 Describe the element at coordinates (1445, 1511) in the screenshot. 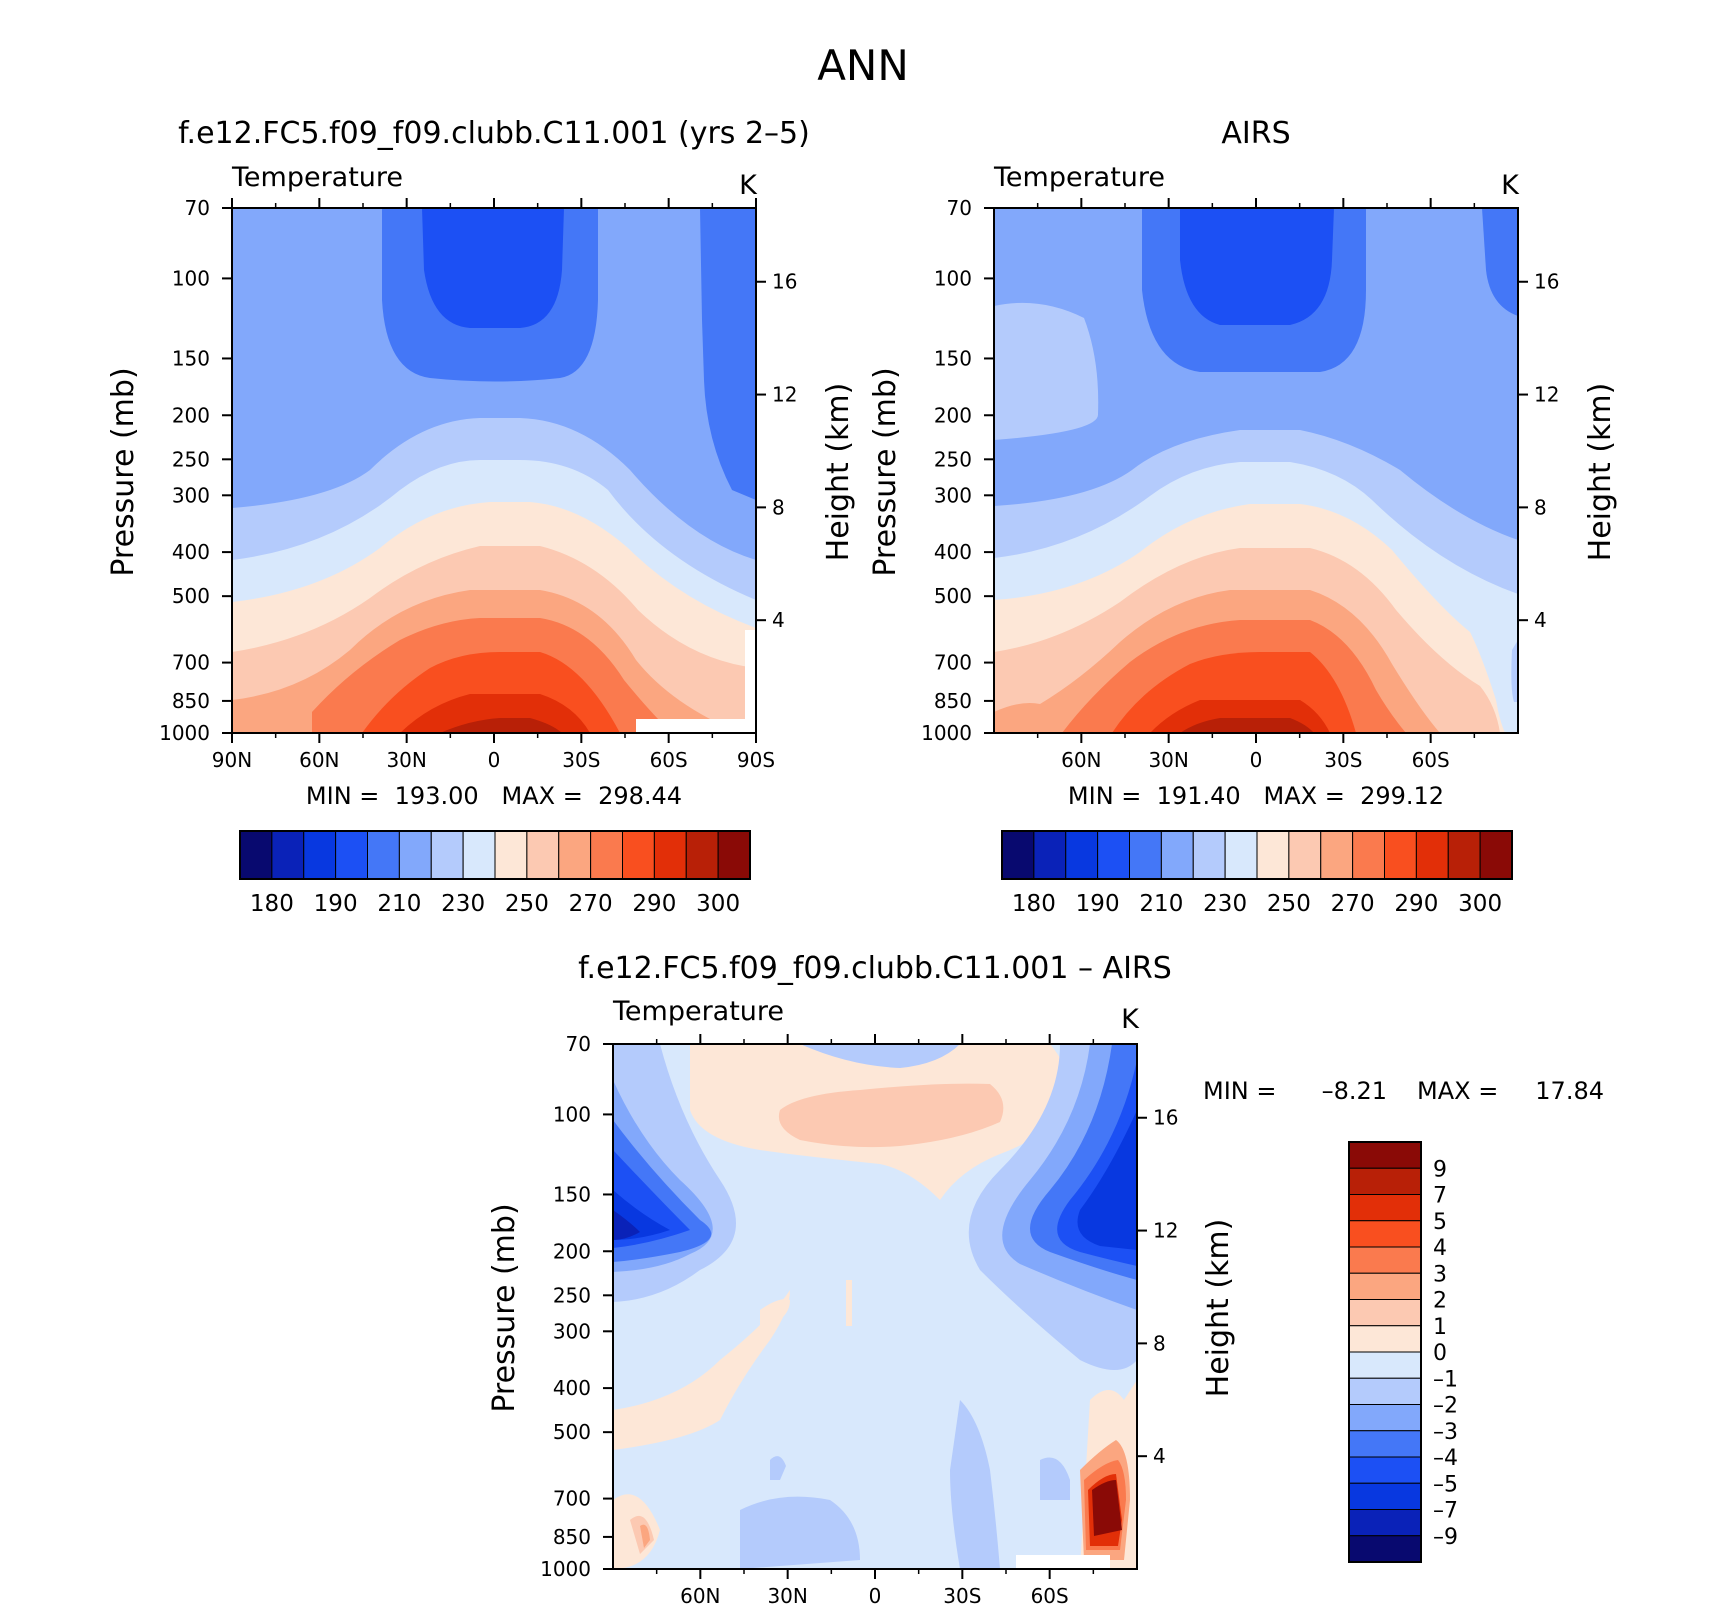

I see `colorbar-label: –7` at that location.